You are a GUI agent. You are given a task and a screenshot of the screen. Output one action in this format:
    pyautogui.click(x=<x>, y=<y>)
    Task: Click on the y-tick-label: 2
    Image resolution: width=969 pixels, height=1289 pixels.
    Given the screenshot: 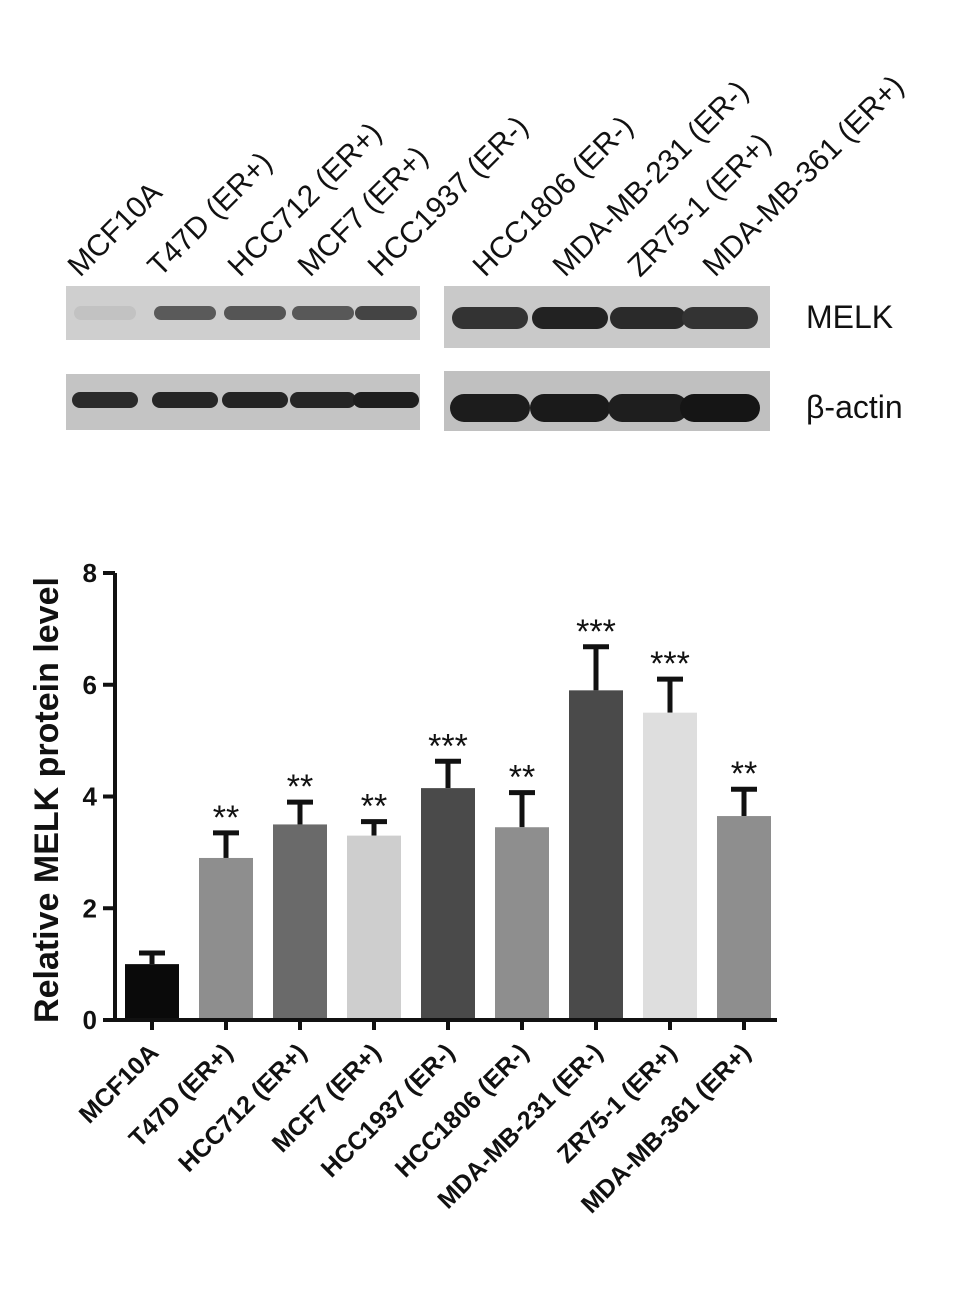 What is the action you would take?
    pyautogui.click(x=90, y=908)
    